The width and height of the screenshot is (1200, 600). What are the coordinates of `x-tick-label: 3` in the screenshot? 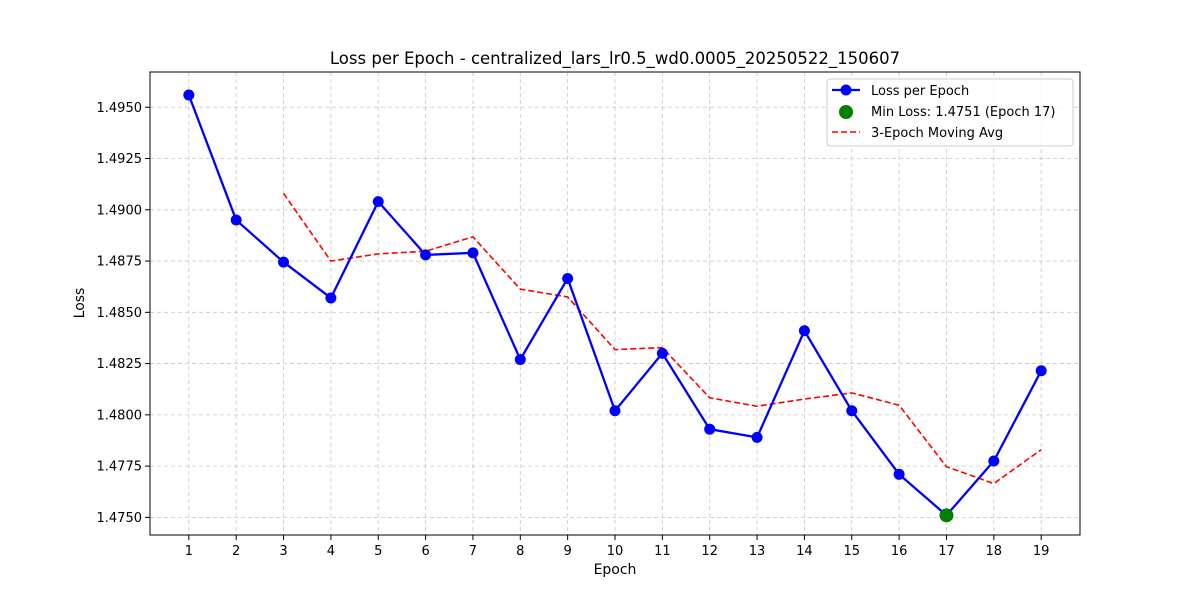 It's located at (283, 551).